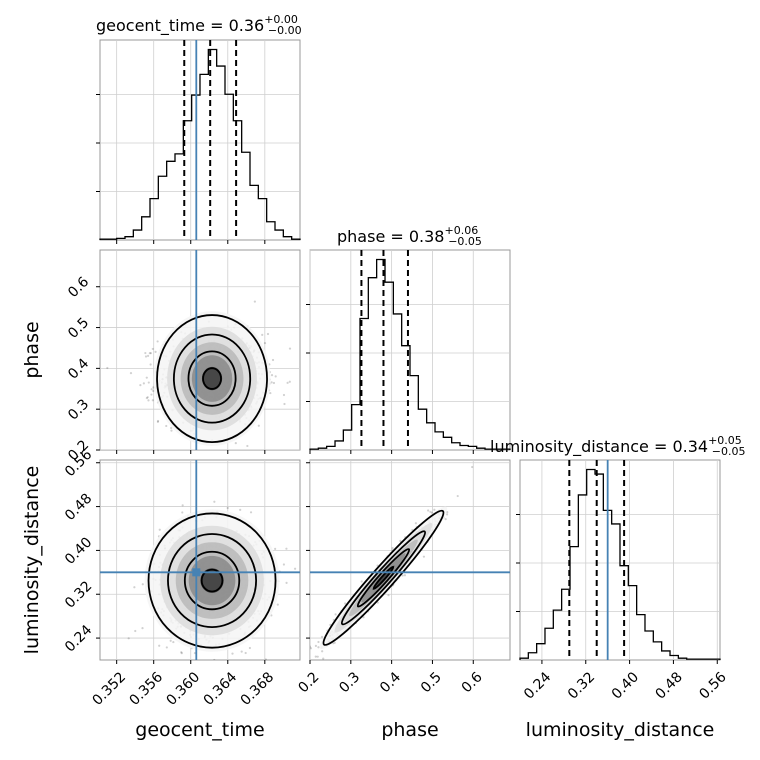  Describe the element at coordinates (390, 682) in the screenshot. I see `xtick-label-phase: 0.4` at that location.